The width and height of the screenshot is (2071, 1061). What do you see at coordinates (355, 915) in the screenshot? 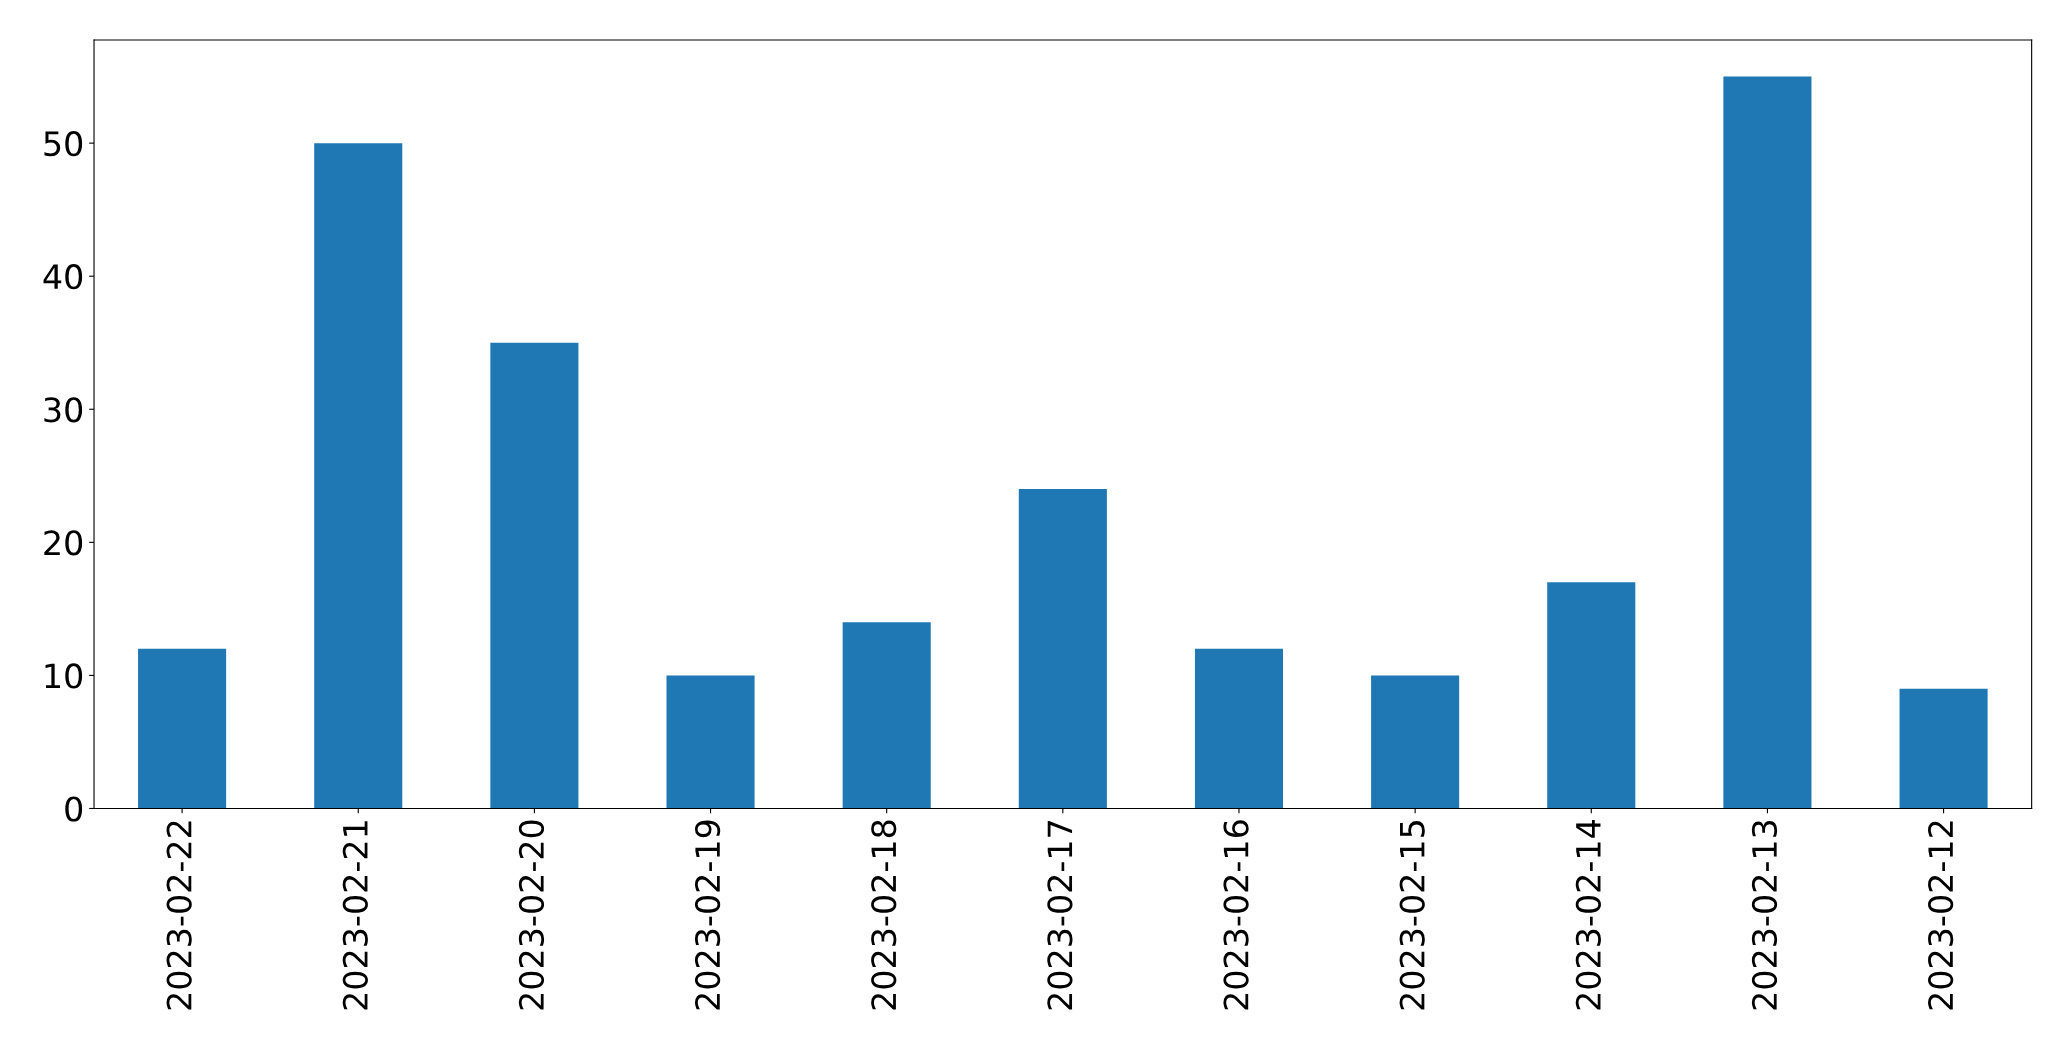
I see `x-tick-label: 2023-02-21` at bounding box center [355, 915].